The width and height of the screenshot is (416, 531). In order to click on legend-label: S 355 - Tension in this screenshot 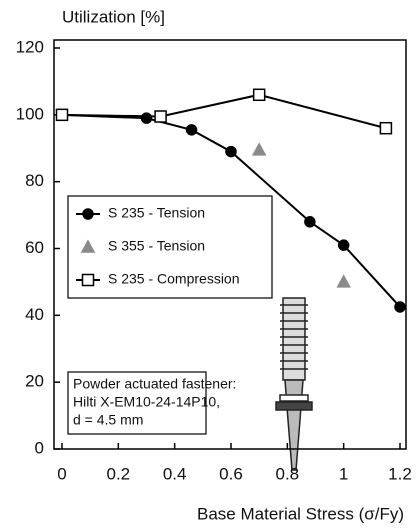, I will do `click(156, 246)`.